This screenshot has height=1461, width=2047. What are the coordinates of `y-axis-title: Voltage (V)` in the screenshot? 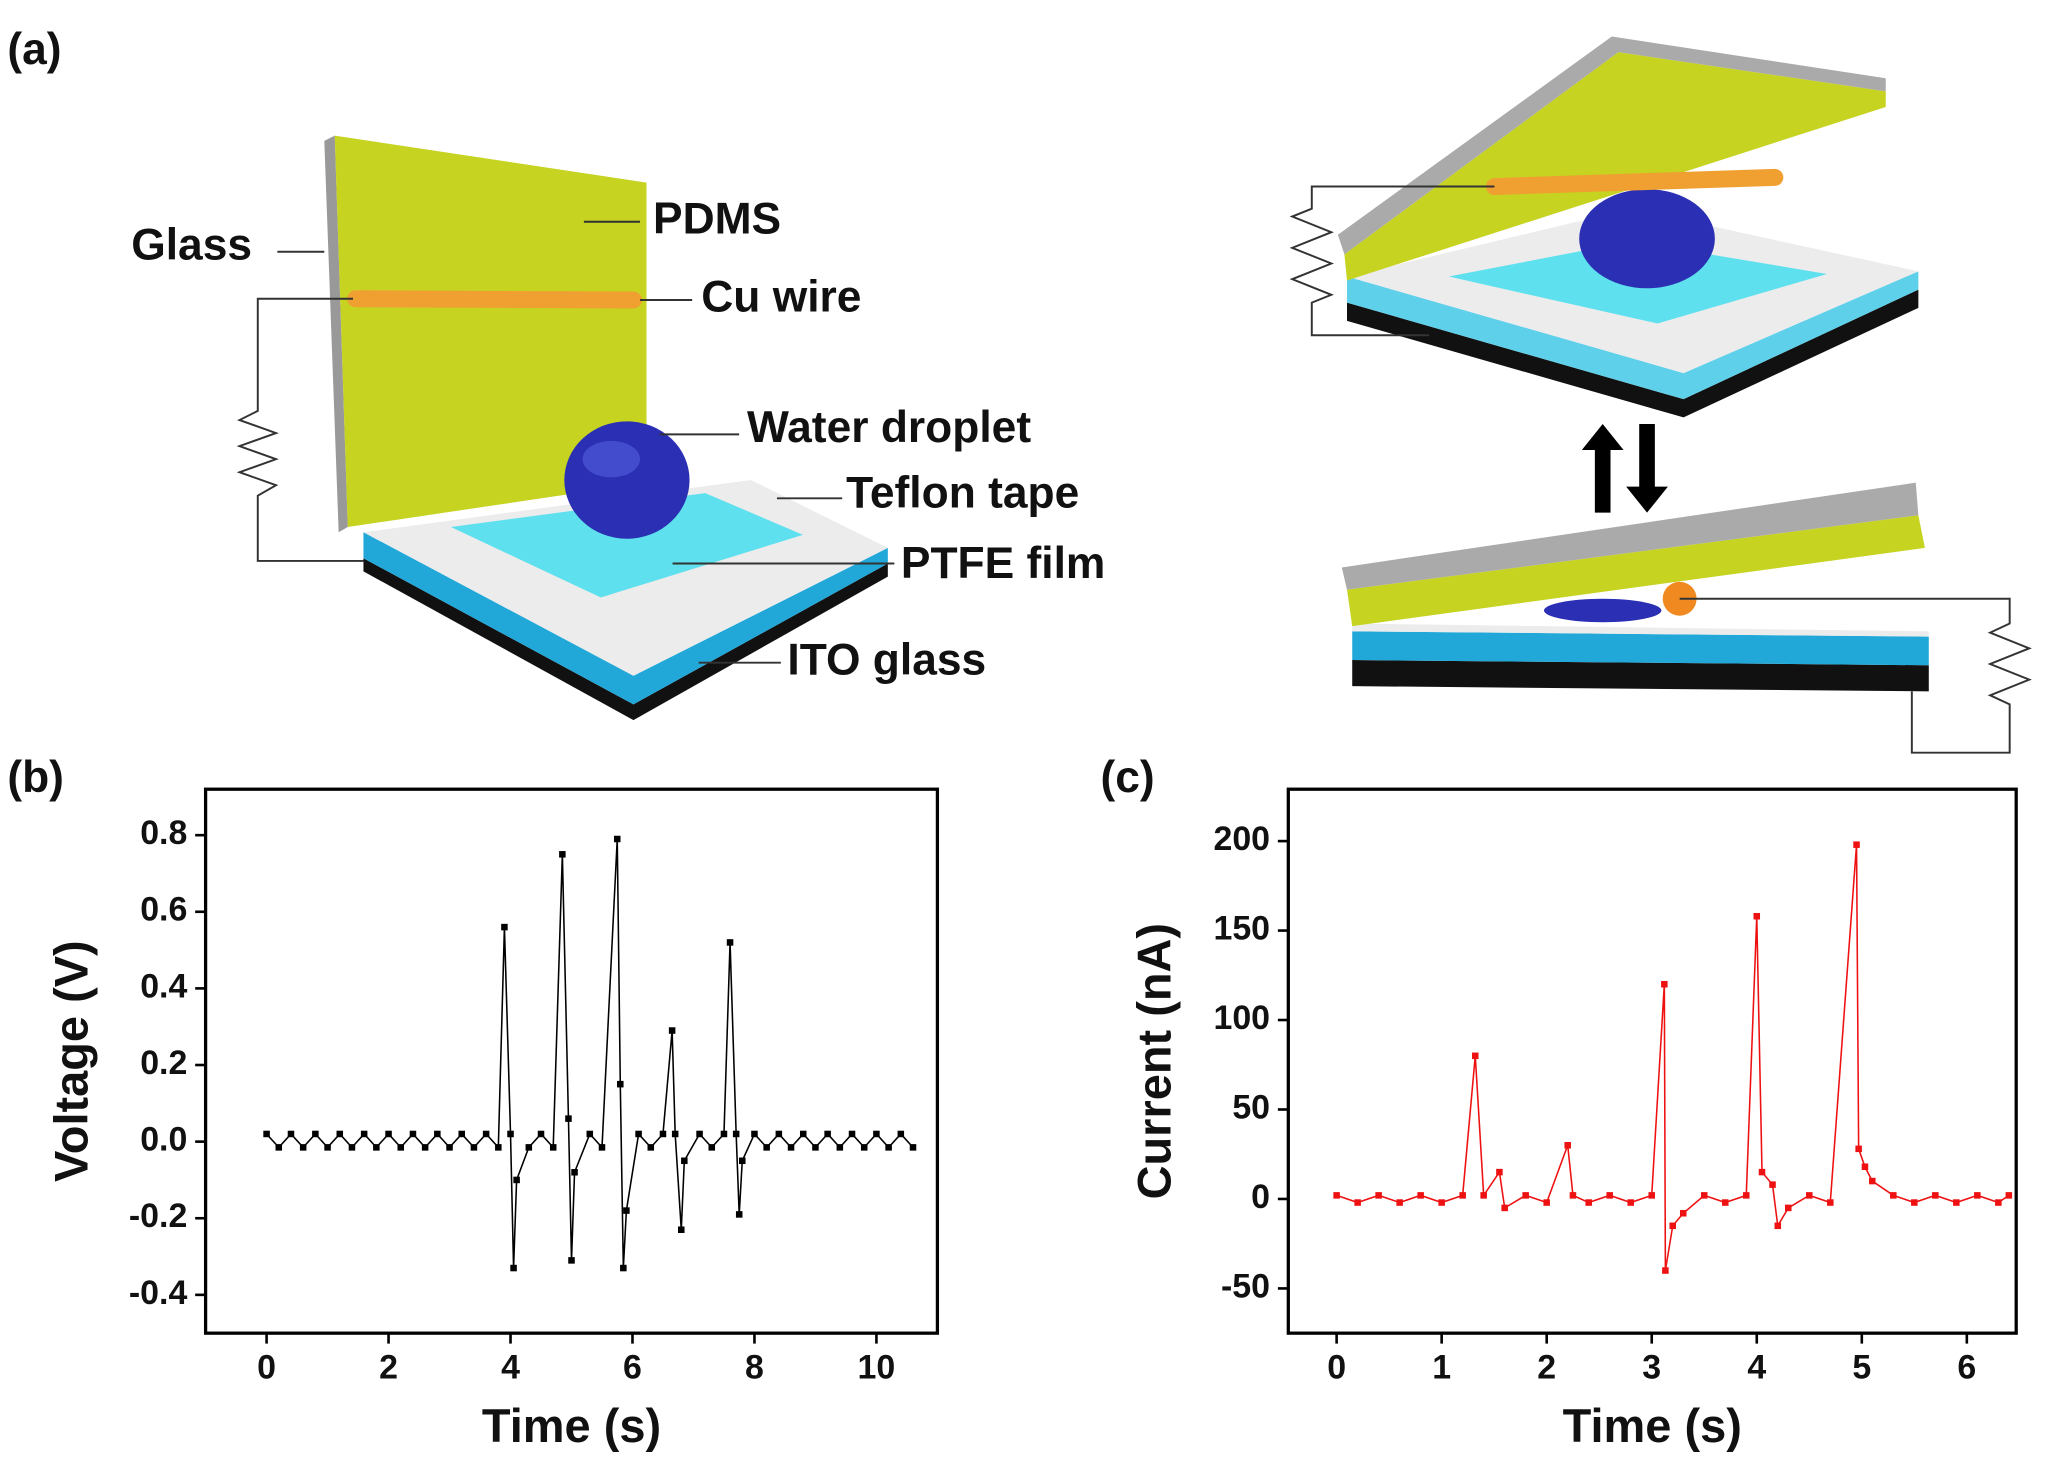 It's located at (71, 1061).